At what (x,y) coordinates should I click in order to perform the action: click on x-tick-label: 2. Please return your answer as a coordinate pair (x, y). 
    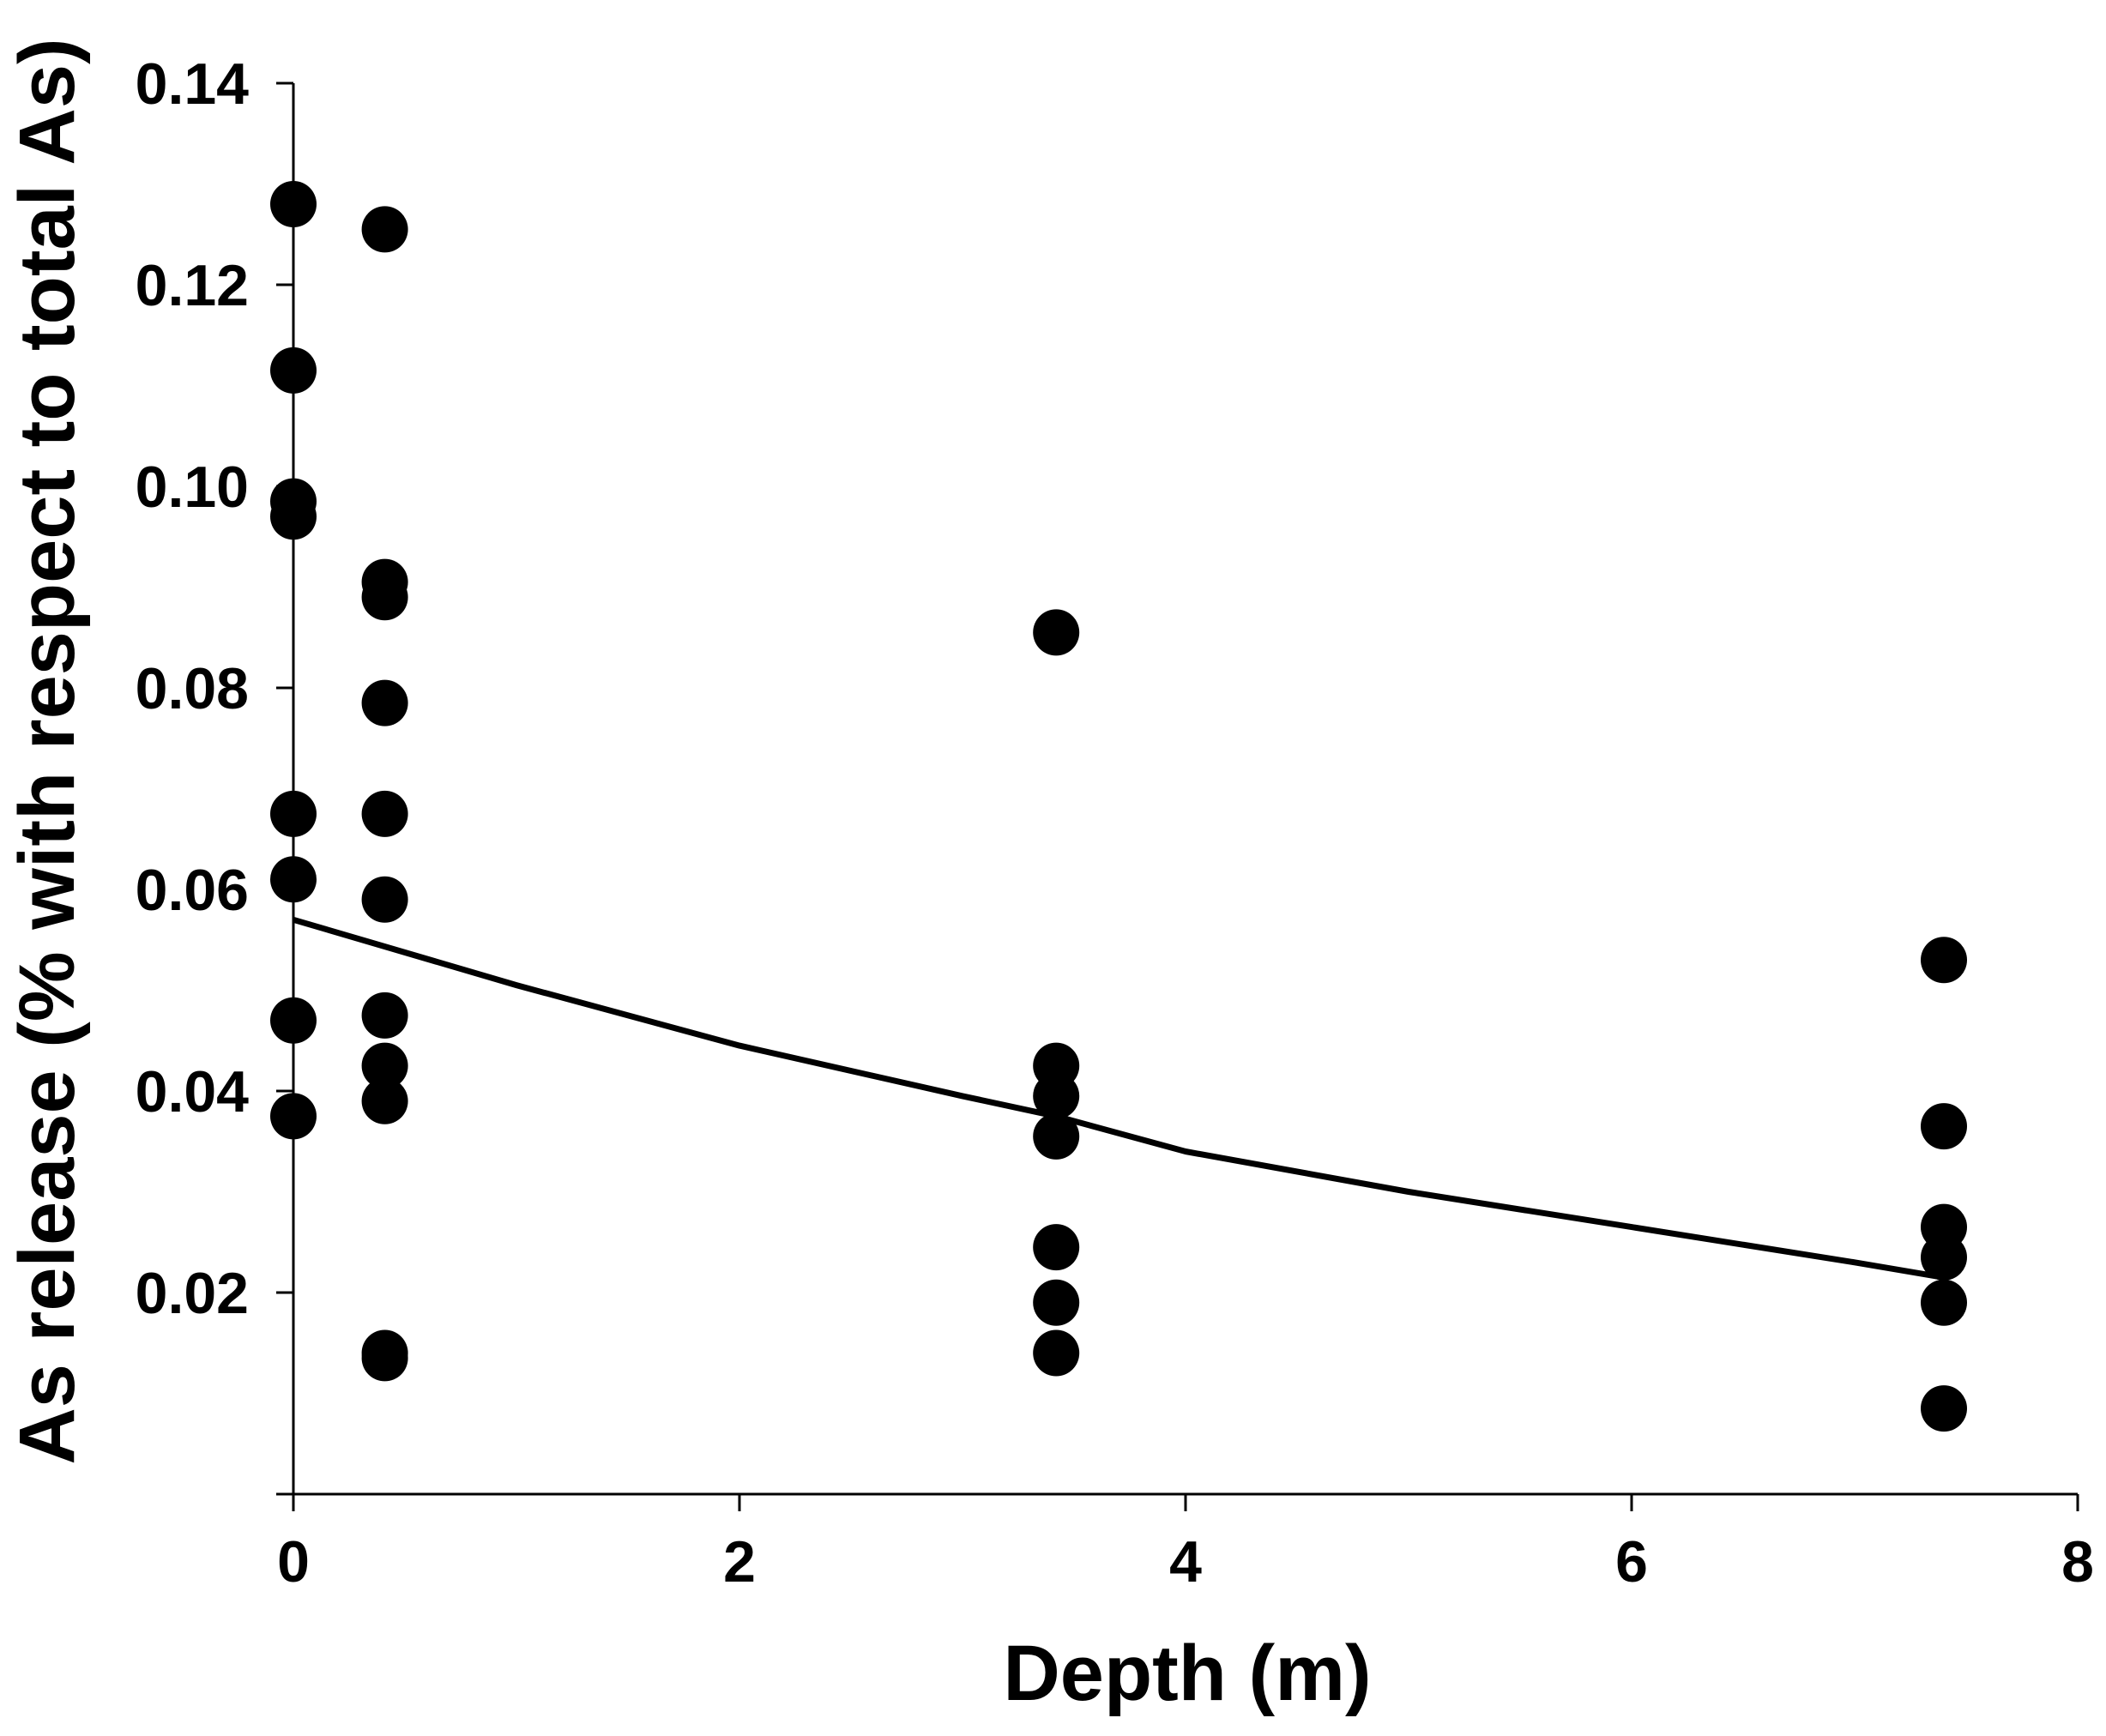
    Looking at the image, I should click on (739, 1561).